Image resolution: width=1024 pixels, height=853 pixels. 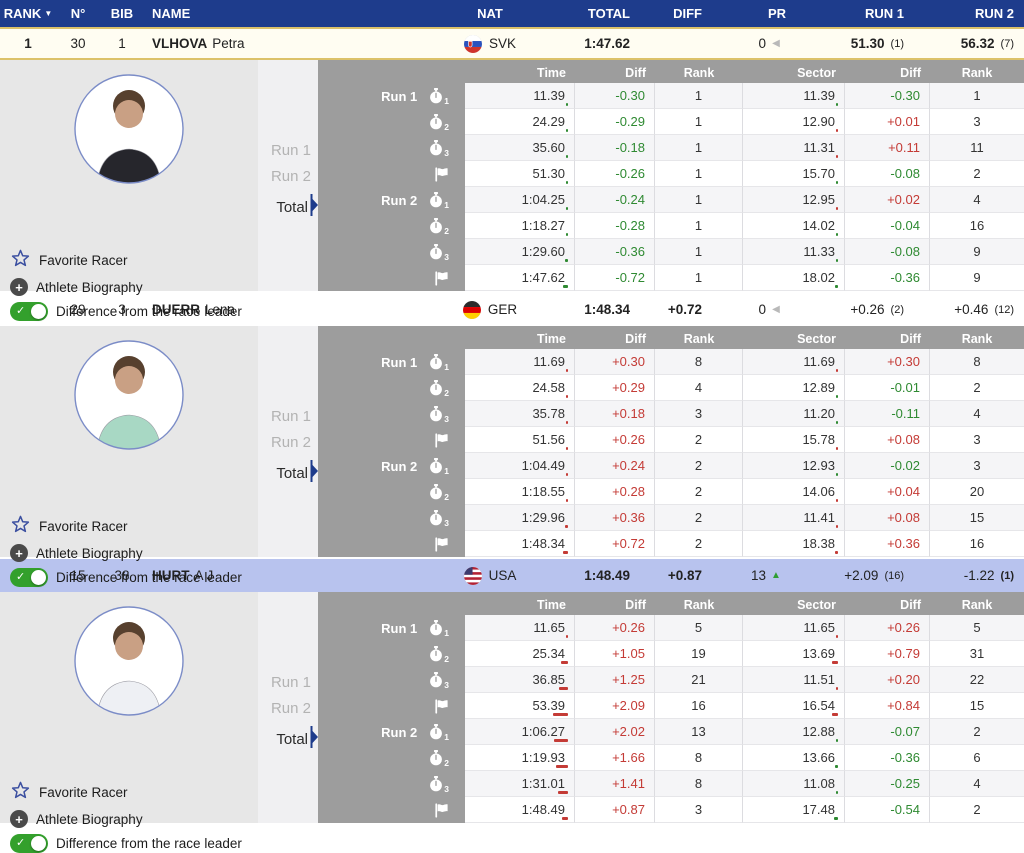 I want to click on total-time-value: 1:48.34, so click(x=607, y=309).